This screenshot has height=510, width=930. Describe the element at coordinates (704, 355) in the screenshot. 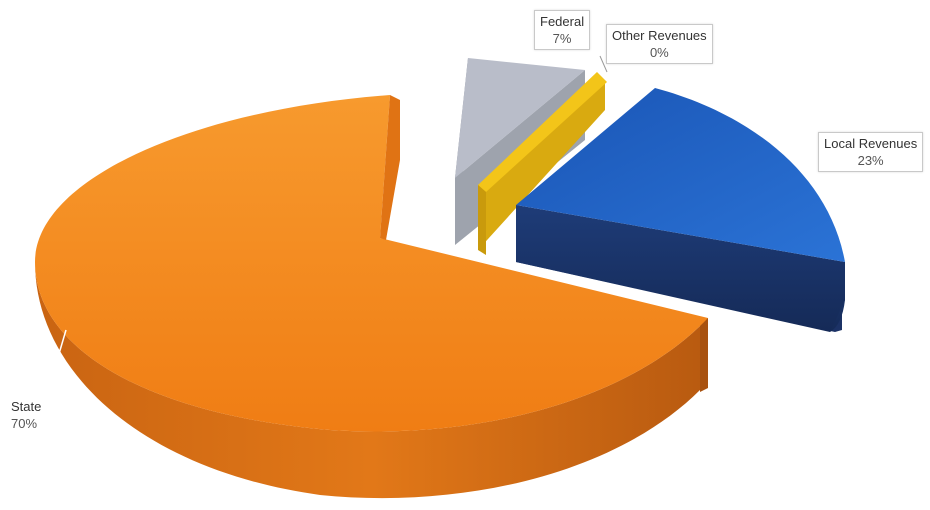

I see `slice-state-side-cut` at that location.